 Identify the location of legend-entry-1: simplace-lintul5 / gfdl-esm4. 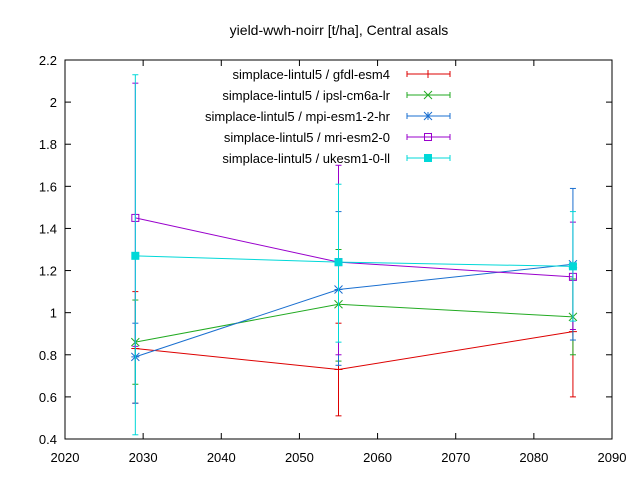
(341, 74).